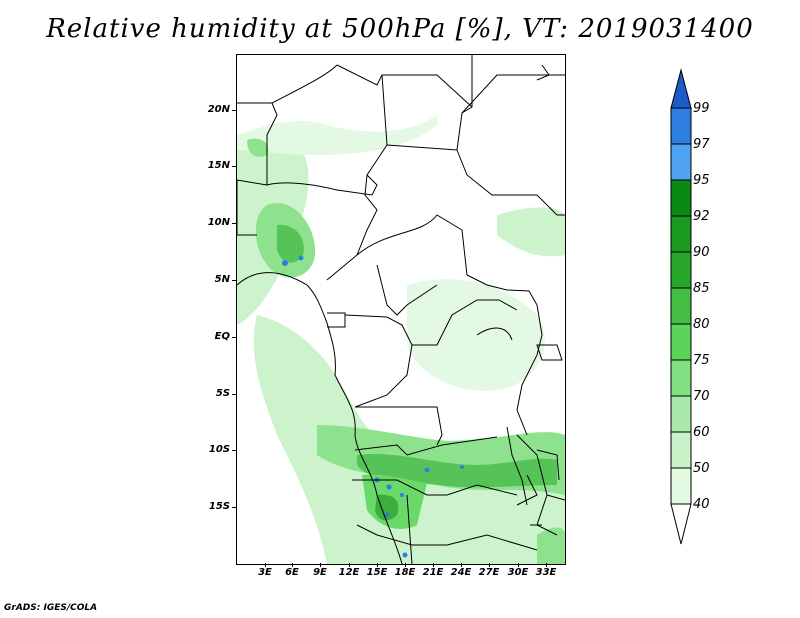 The height and width of the screenshot is (618, 800). Describe the element at coordinates (701, 432) in the screenshot. I see `colorbar-label-60: 60` at that location.